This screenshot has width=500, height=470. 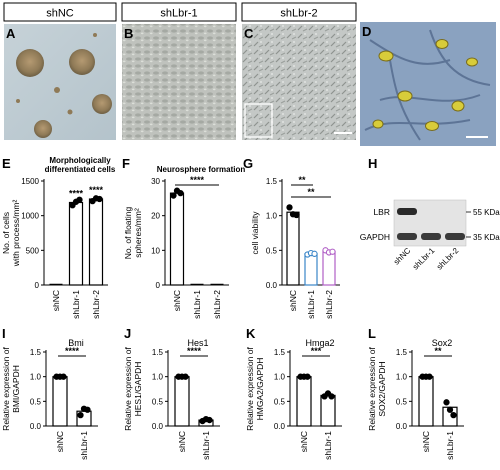 What do you see at coordinates (442, 343) in the screenshot?
I see `chart-title: Sox2` at bounding box center [442, 343].